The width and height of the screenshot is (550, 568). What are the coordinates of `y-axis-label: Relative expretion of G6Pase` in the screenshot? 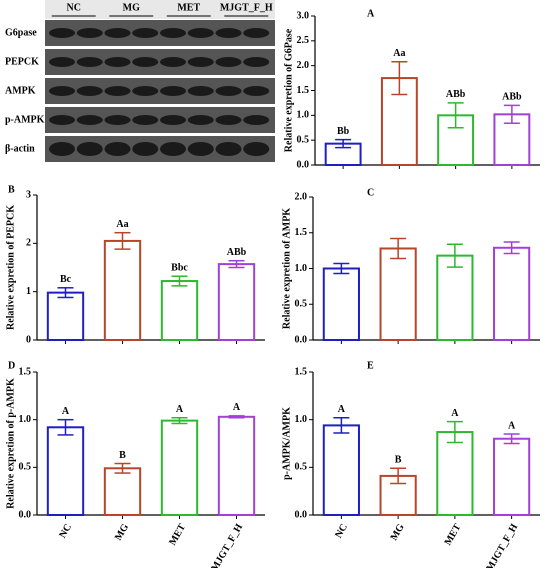 It's located at (288, 90).